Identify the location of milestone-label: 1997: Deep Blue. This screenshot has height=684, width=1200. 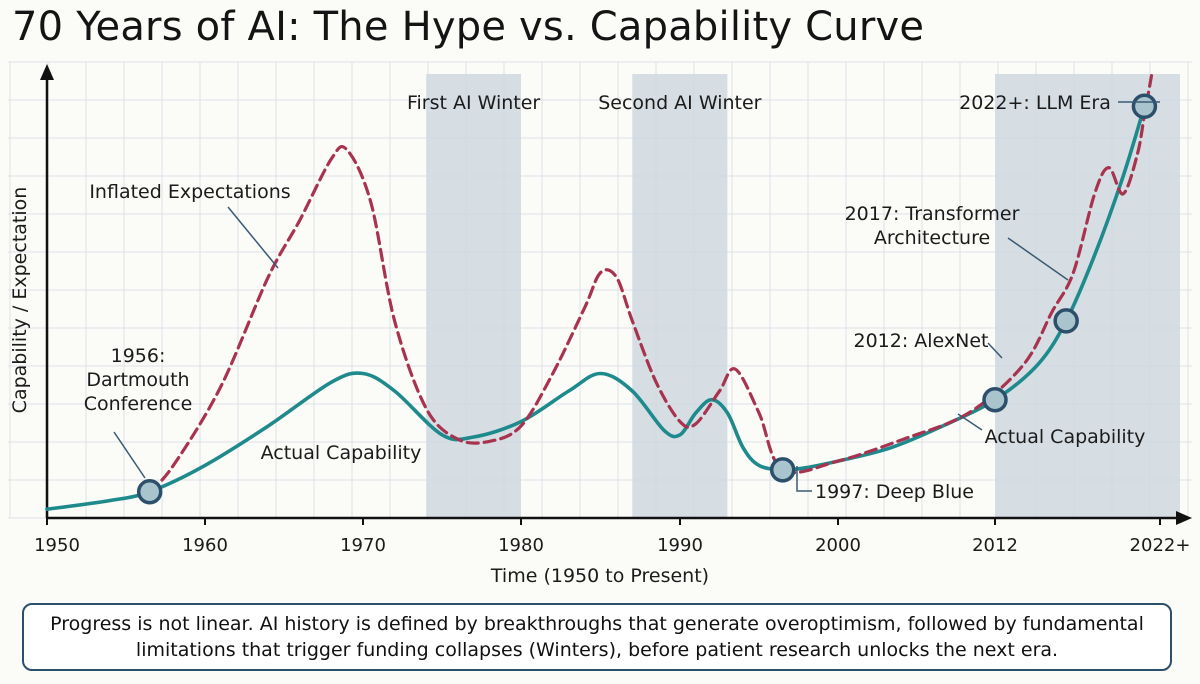
(894, 492).